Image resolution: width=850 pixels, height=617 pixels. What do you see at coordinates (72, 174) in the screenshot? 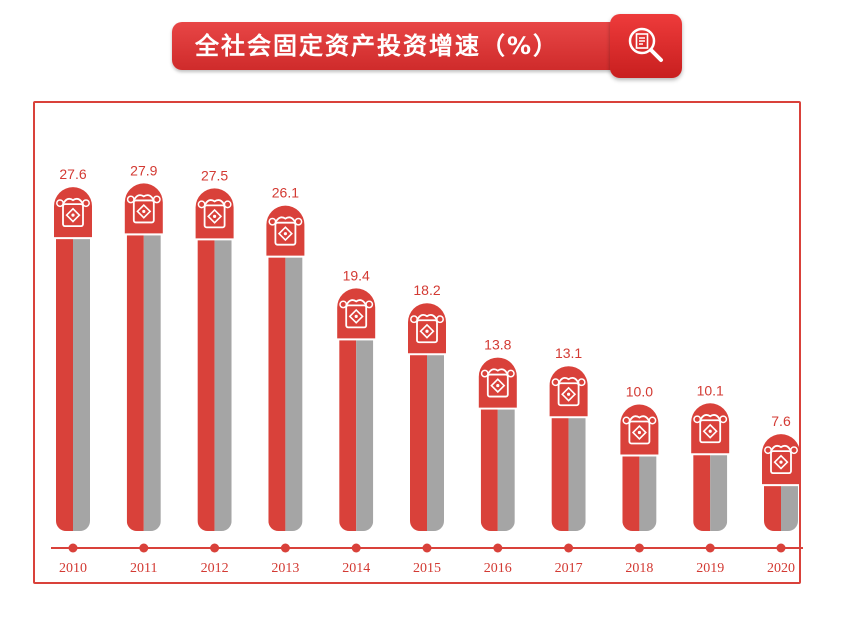
I see `value-label: 27.6` at bounding box center [72, 174].